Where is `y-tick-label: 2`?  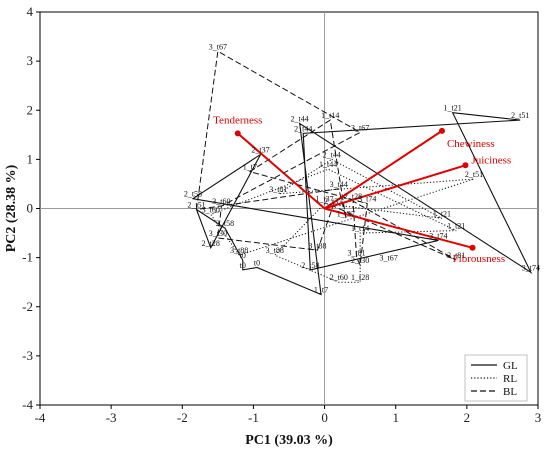
y-tick-label: 2 is located at coordinates (30, 109).